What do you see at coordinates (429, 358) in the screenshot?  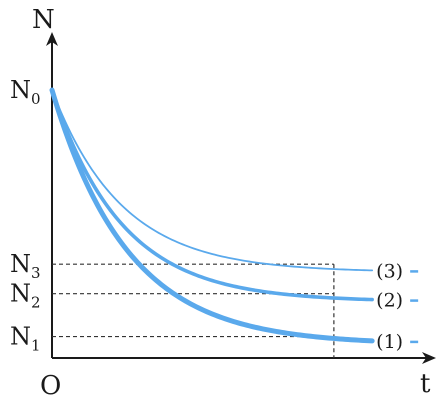 I see `x-axis-arrow-icon` at bounding box center [429, 358].